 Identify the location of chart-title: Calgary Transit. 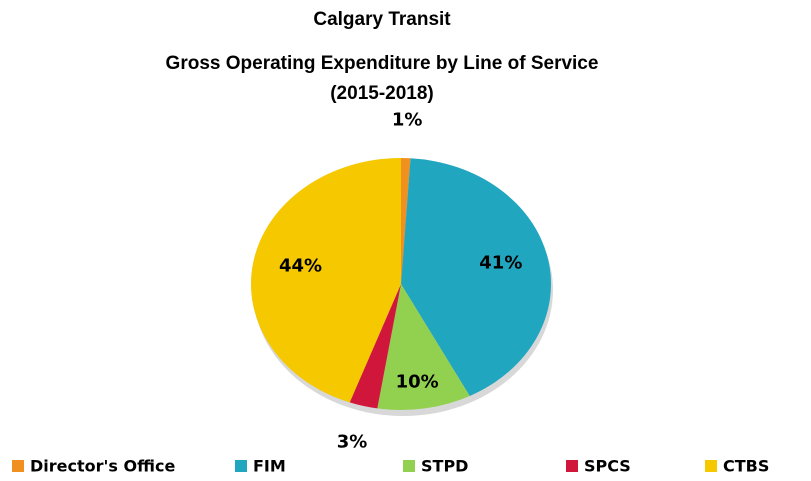
(382, 19).